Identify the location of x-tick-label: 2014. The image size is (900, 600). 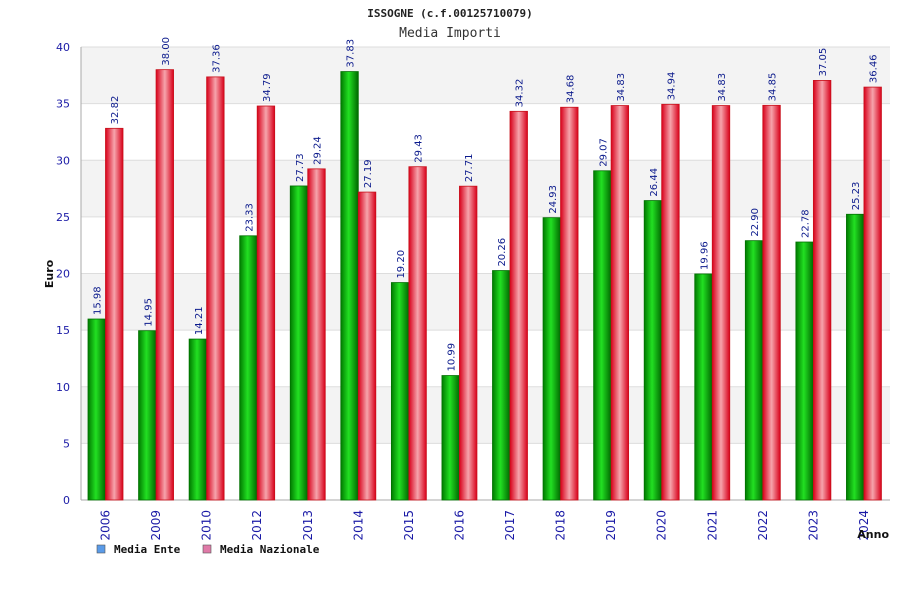
(358, 525).